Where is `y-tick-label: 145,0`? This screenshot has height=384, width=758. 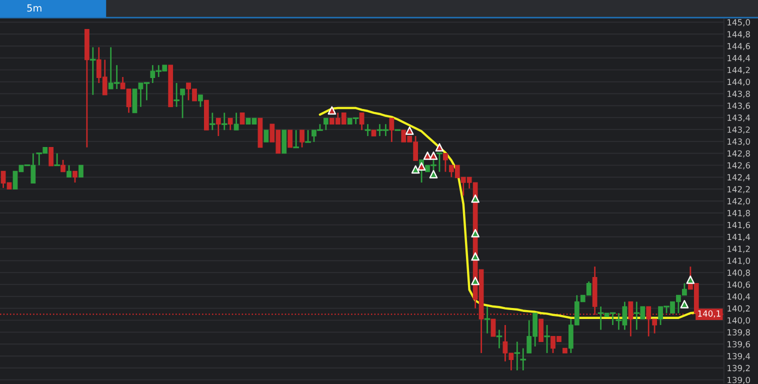 y-tick-label: 145,0 is located at coordinates (739, 22).